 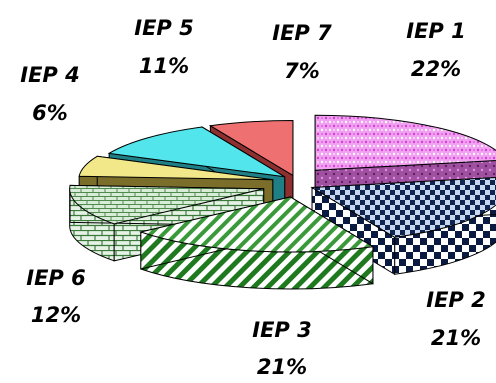 What do you see at coordinates (55, 278) in the screenshot?
I see `slice-label: IEP 6` at bounding box center [55, 278].